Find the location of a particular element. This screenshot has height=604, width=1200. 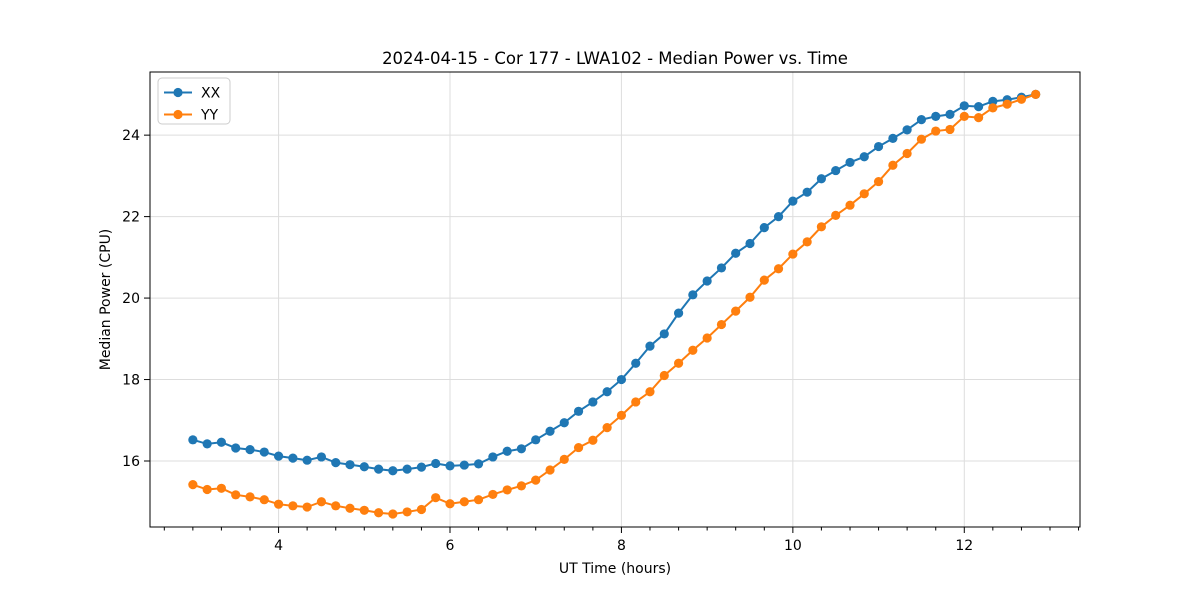

x-tick-label: 12 is located at coordinates (964, 546).